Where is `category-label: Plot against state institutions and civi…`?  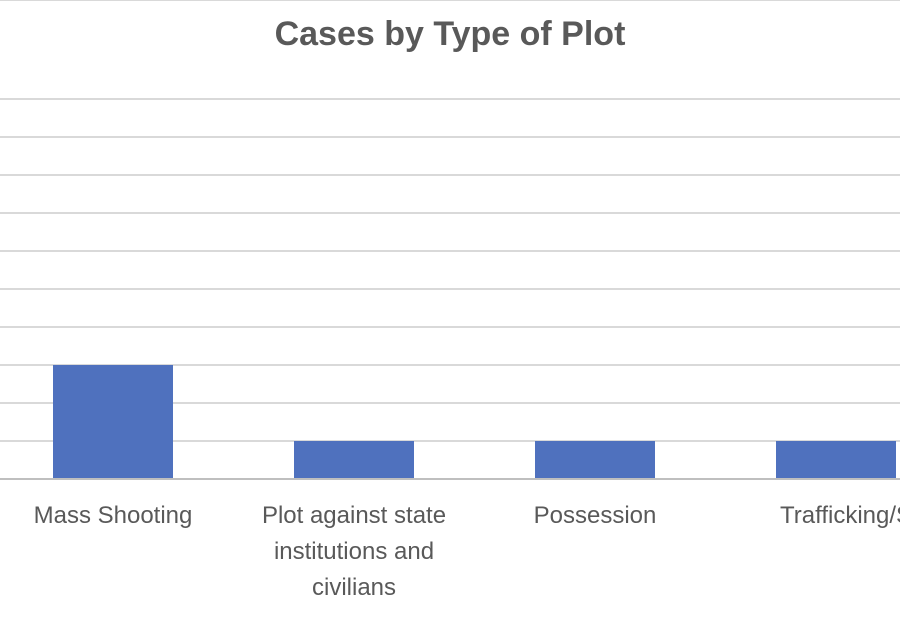
category-label: Plot against state institutions and civi… is located at coordinates (354, 551).